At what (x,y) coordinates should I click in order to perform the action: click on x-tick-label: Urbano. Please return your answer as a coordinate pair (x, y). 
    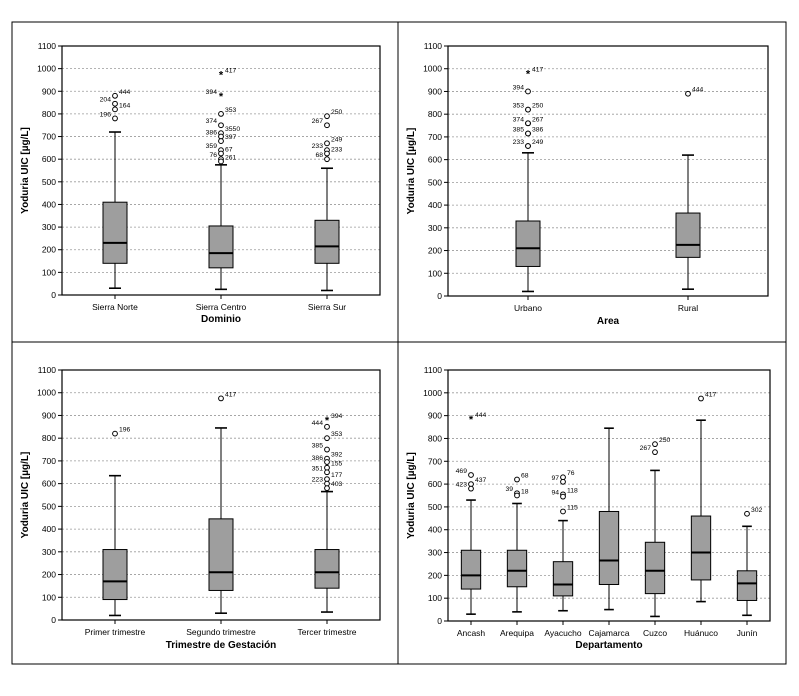
    Looking at the image, I should click on (528, 308).